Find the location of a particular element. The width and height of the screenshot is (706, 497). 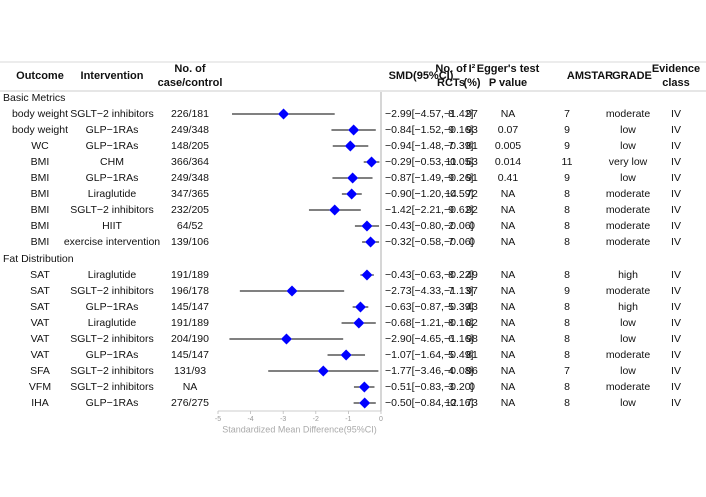

cell-i2: 73 is located at coordinates (472, 403).